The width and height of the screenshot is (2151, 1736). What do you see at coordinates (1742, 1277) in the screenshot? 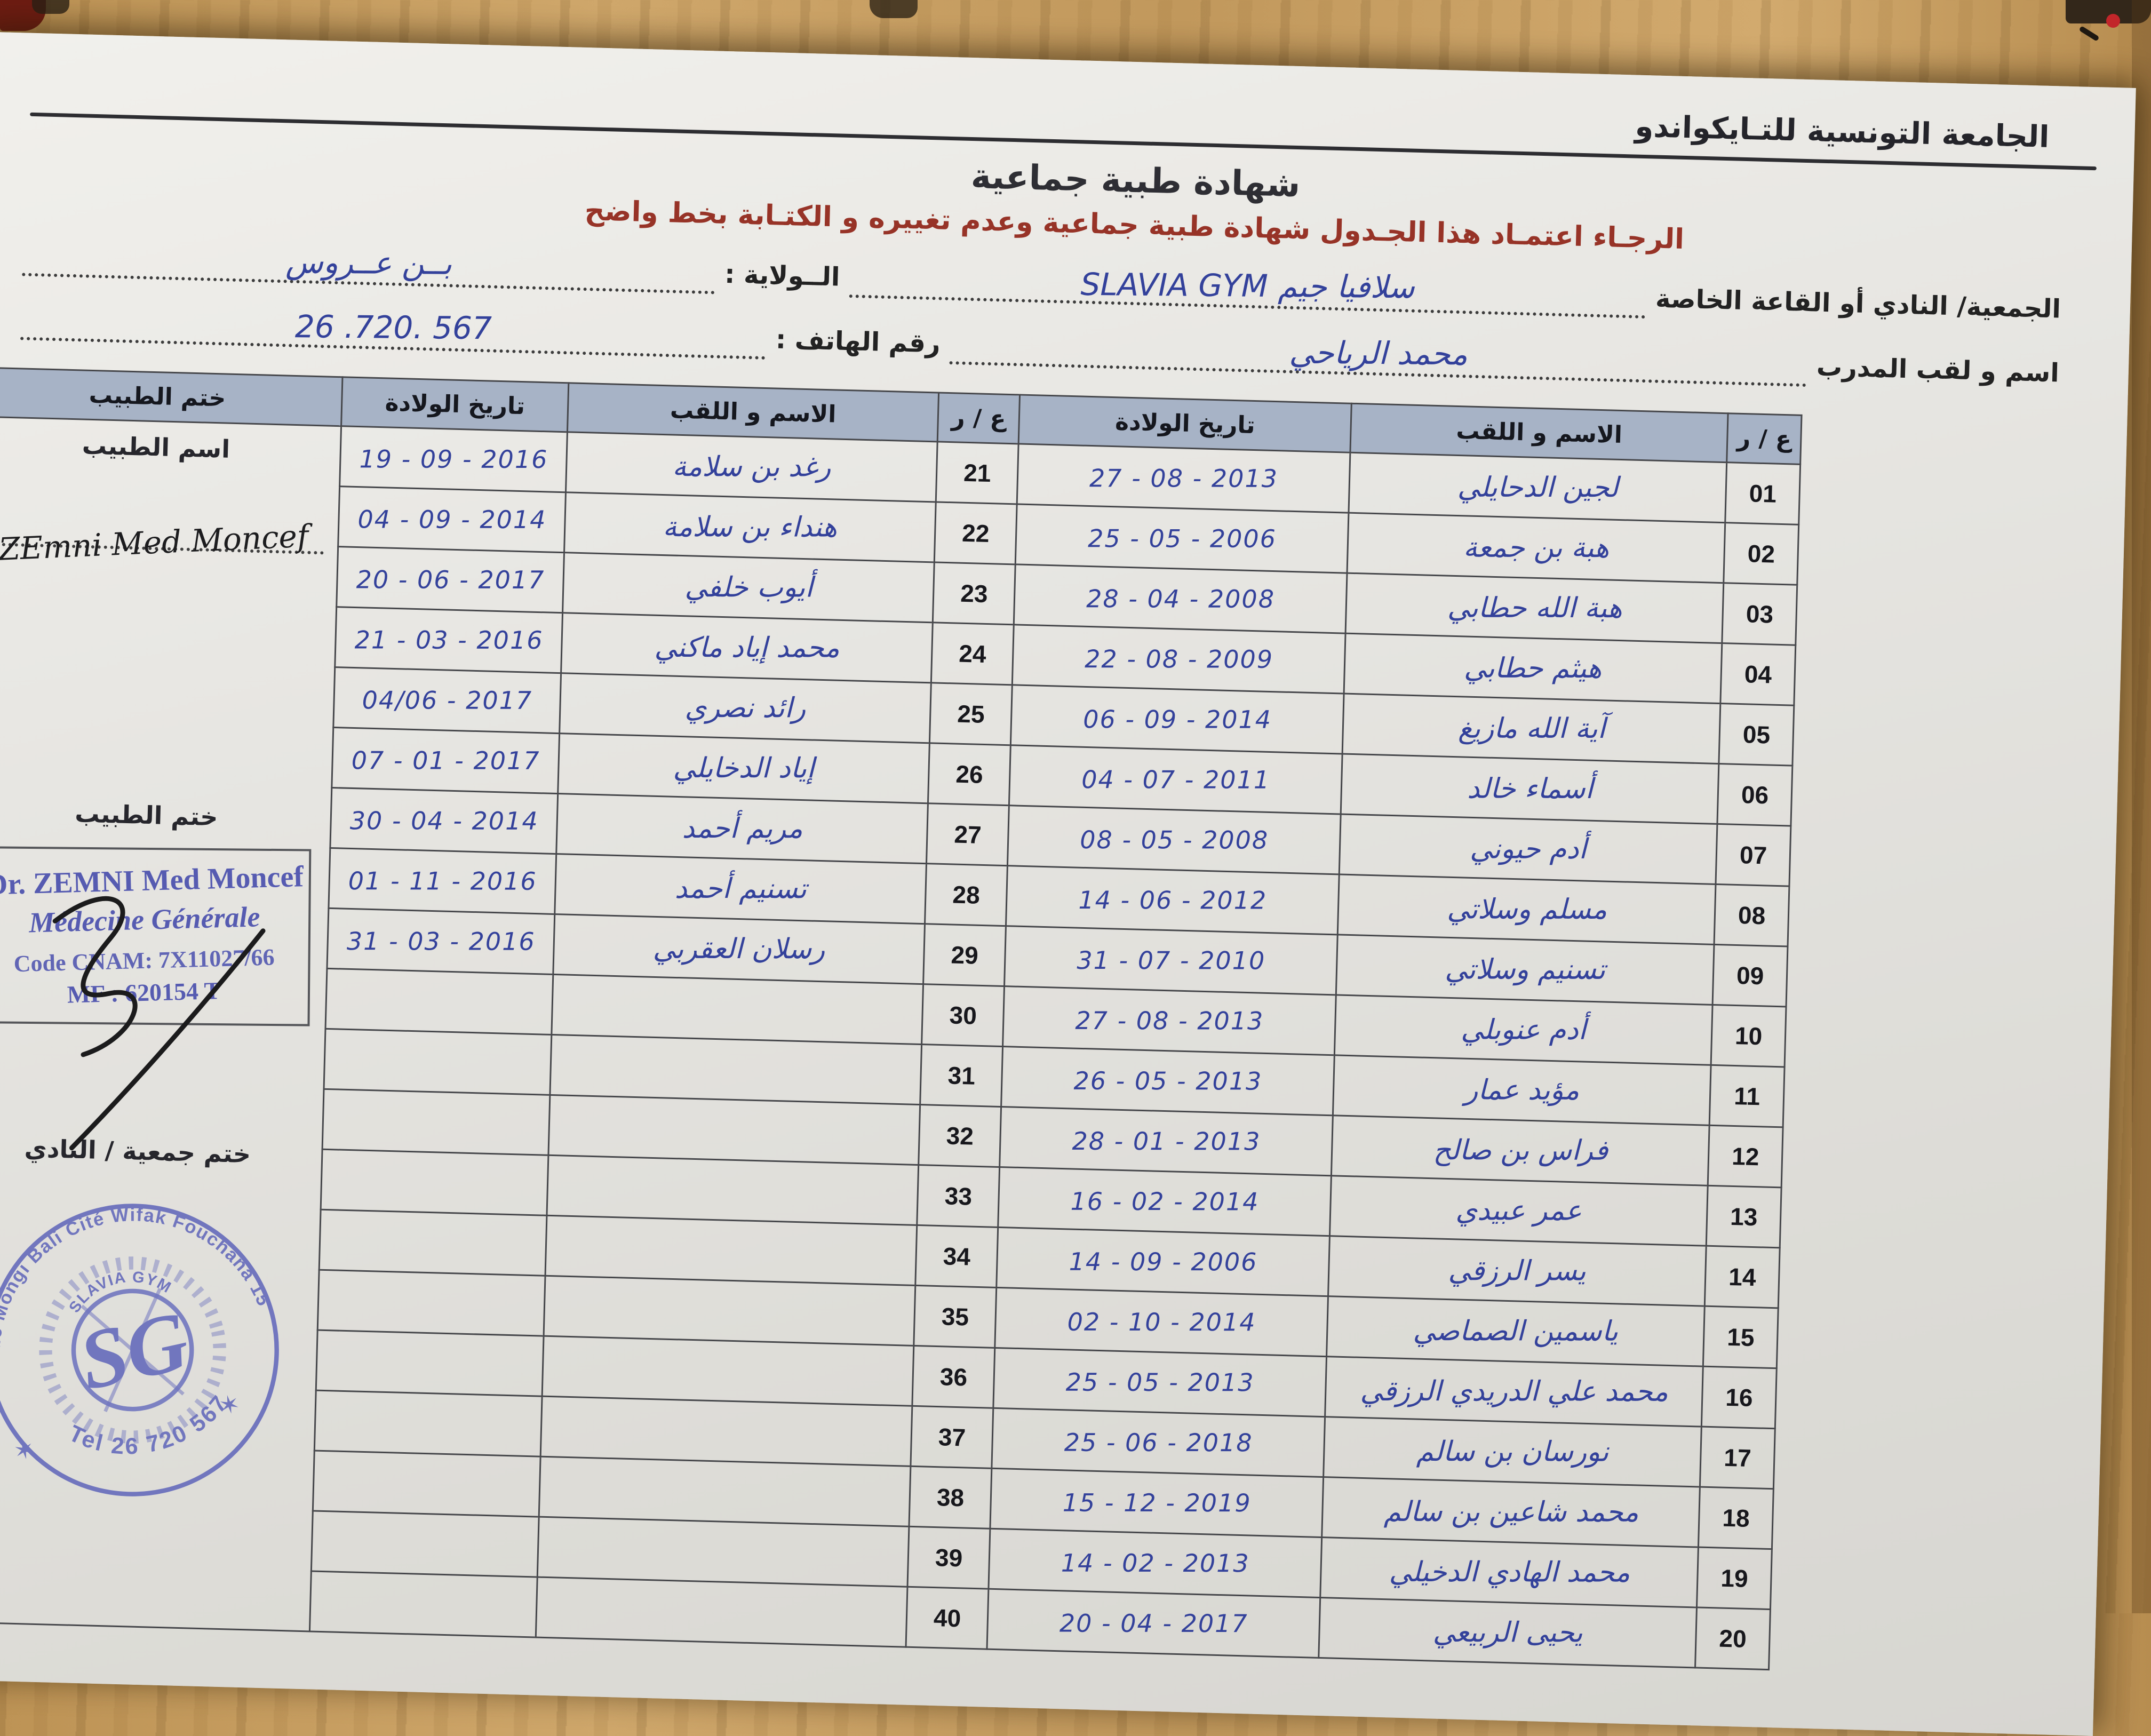
I see `row-number: 14` at bounding box center [1742, 1277].